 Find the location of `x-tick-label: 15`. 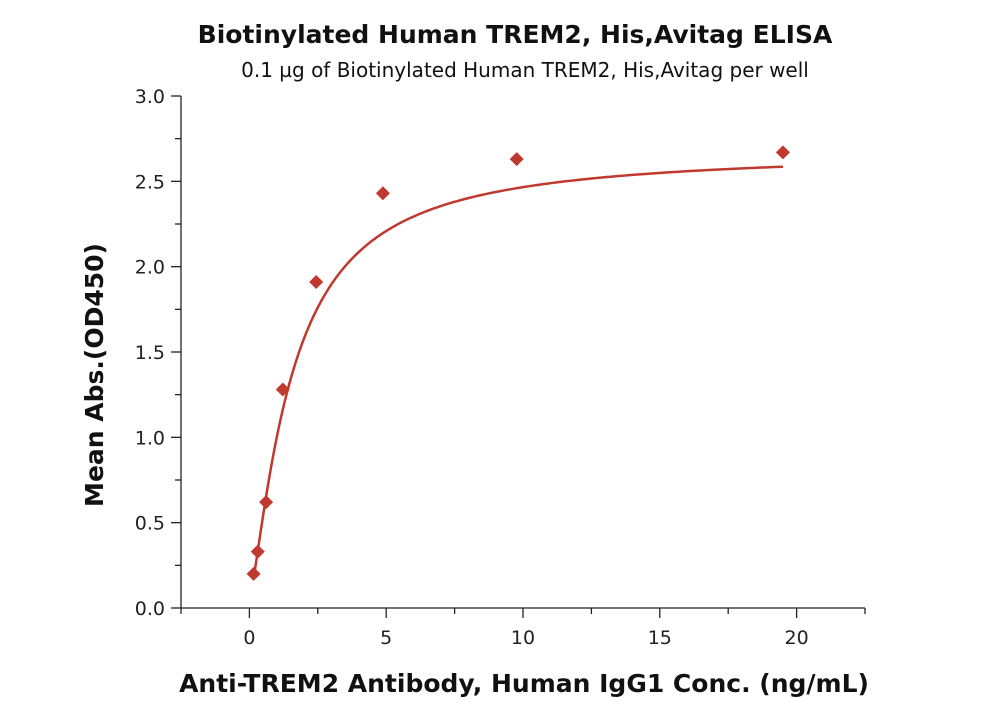

x-tick-label: 15 is located at coordinates (660, 638).